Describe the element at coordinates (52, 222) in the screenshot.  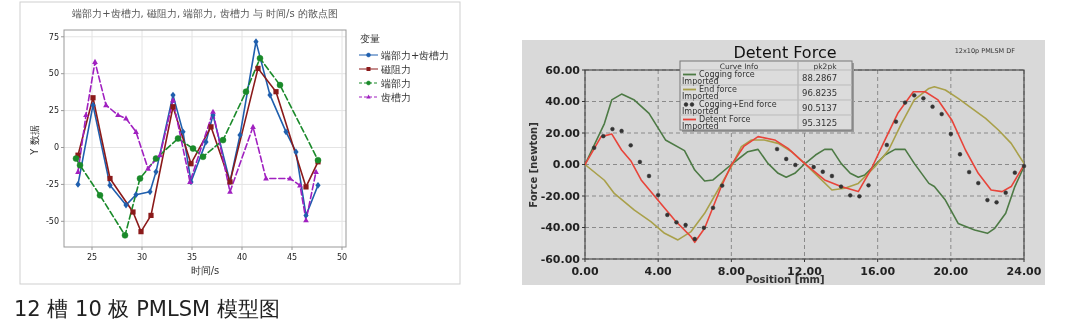
I see `y-tick-label: -50` at that location.